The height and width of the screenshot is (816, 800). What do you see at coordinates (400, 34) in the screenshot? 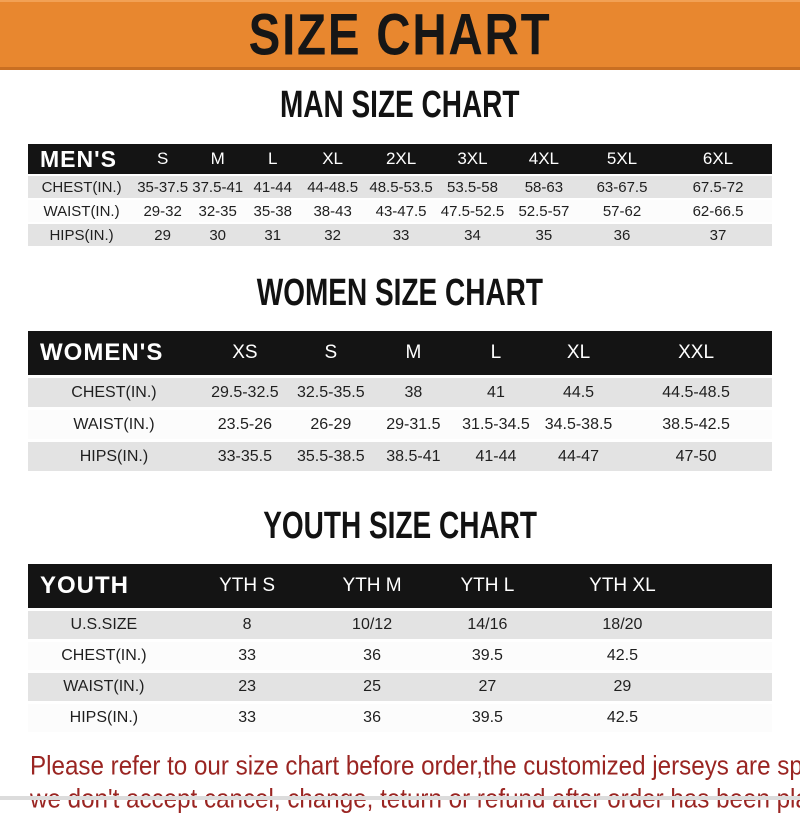
I see `banner-title: SIZE CHART` at bounding box center [400, 34].